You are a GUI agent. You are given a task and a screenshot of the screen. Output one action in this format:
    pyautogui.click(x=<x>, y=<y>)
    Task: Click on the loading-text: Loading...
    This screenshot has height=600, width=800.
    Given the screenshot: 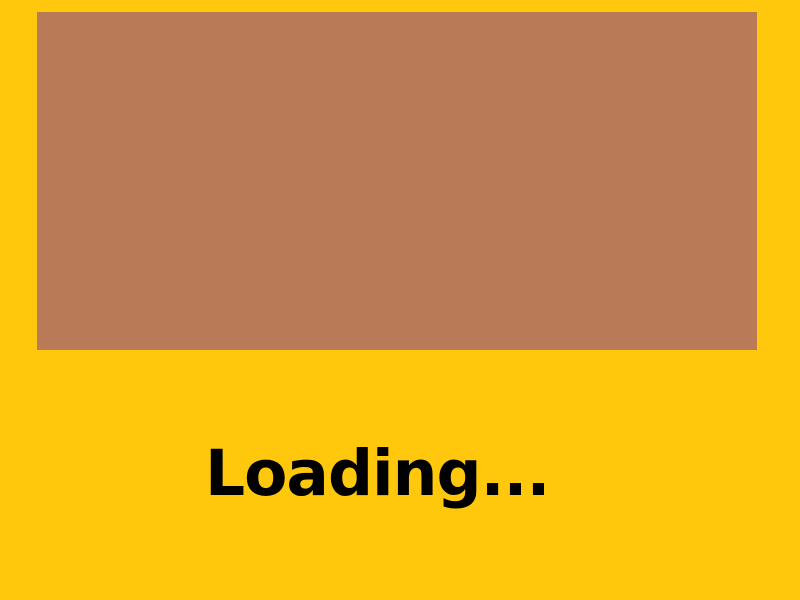 What is the action you would take?
    pyautogui.click(x=377, y=473)
    